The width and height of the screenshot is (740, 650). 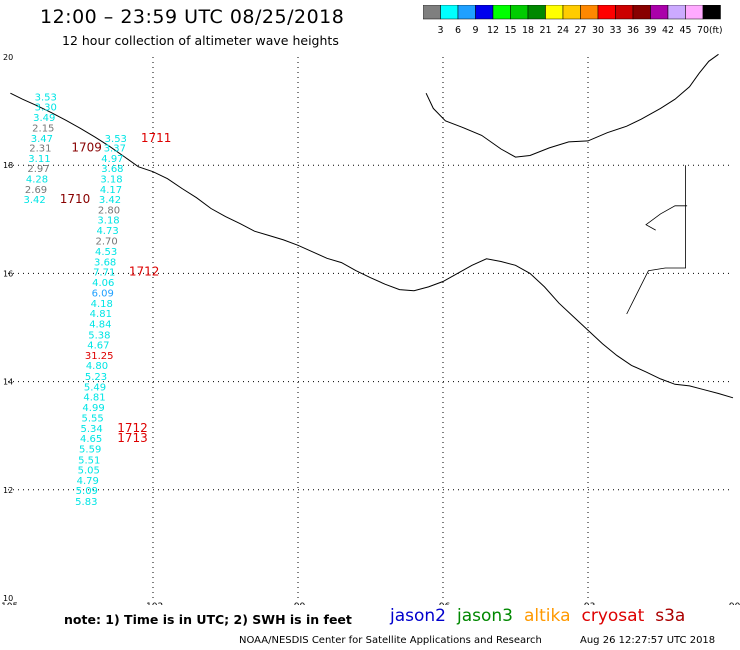 I want to click on map-title: 12:00 – 23:59 UTC 08/25/2018, so click(x=192, y=17).